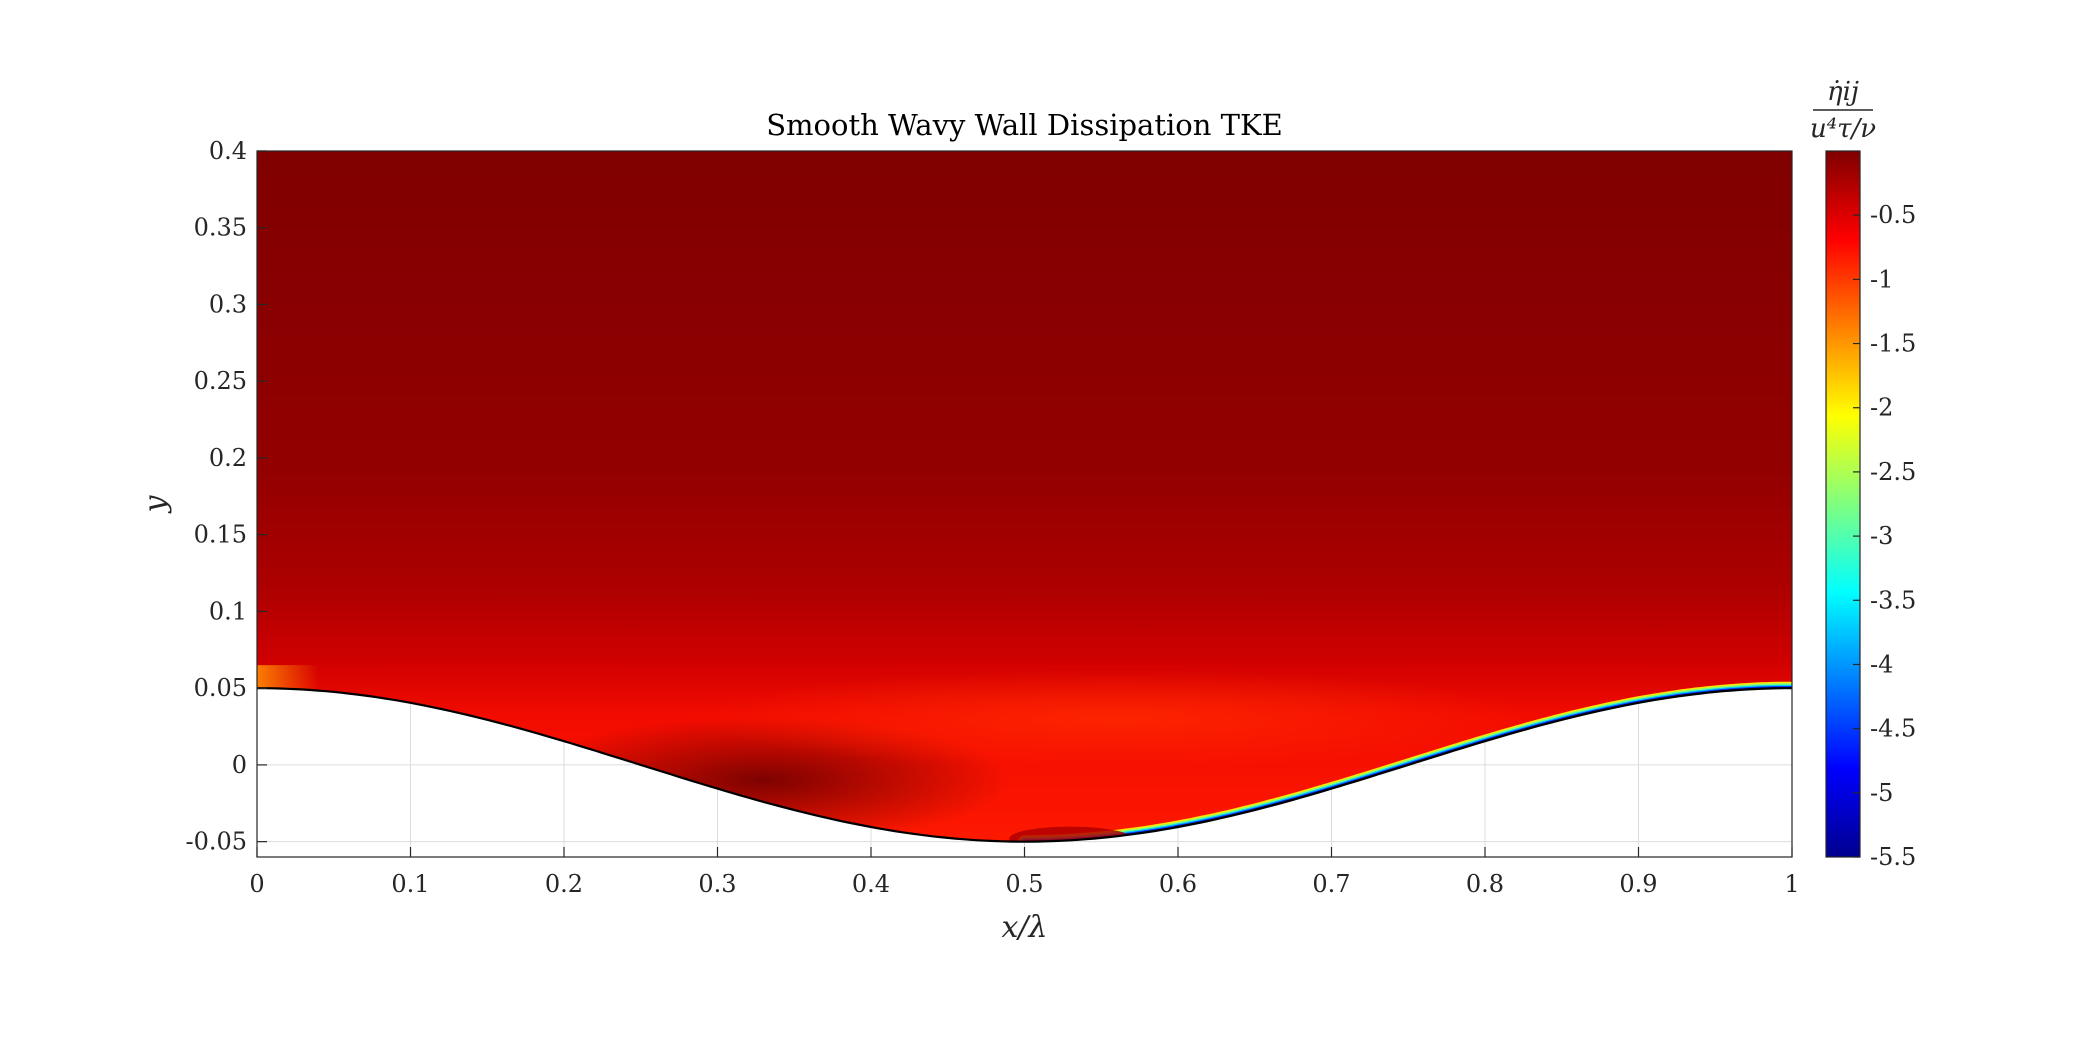 Image resolution: width=2083 pixels, height=1042 pixels. Describe the element at coordinates (228, 304) in the screenshot. I see `y-tick-label: 0.3` at that location.